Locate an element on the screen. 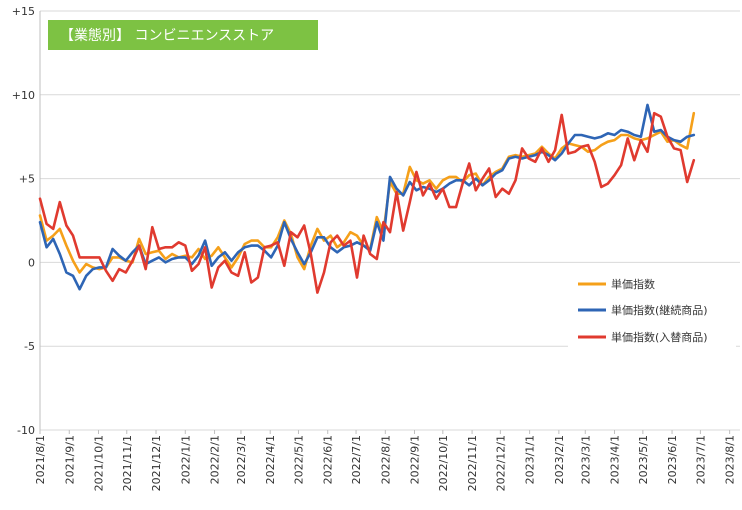  x-tick-label: 2023/6/1 is located at coordinates (672, 459).